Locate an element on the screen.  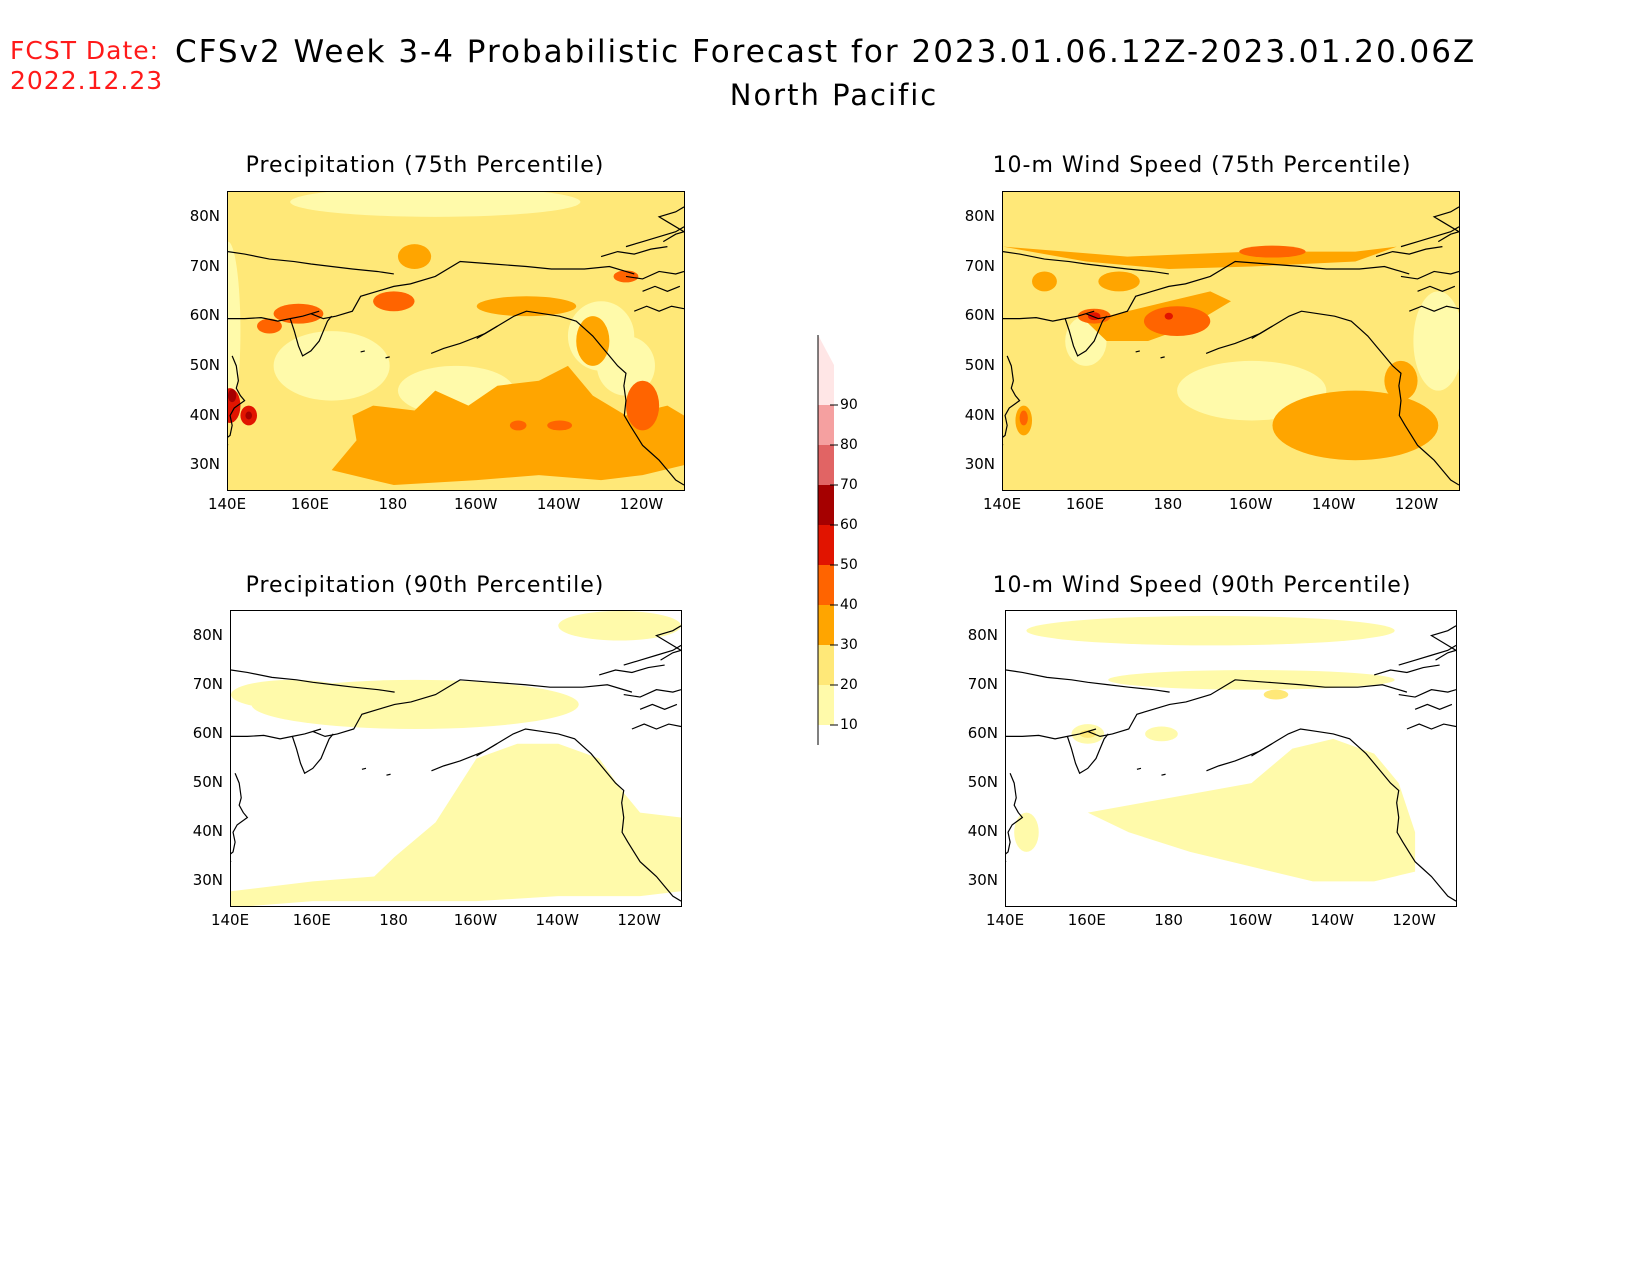
colorbar-level-label: 40 is located at coordinates (849, 605).